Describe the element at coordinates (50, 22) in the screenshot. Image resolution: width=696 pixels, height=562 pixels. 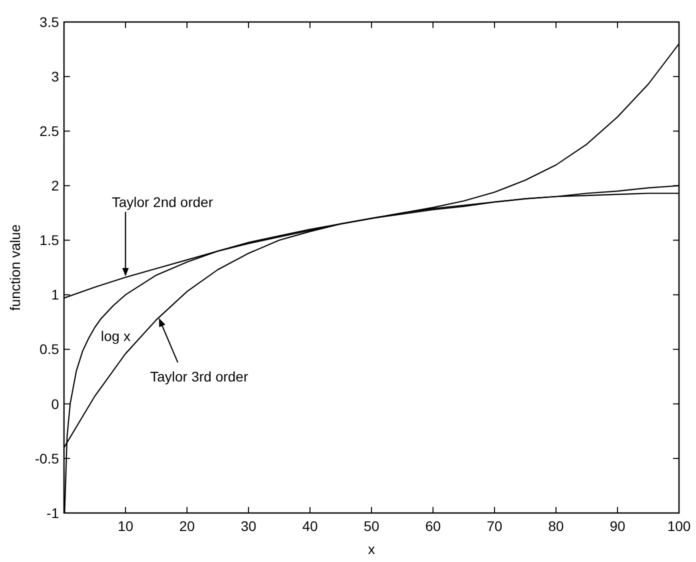
I see `y-tick-label: 3.5` at that location.